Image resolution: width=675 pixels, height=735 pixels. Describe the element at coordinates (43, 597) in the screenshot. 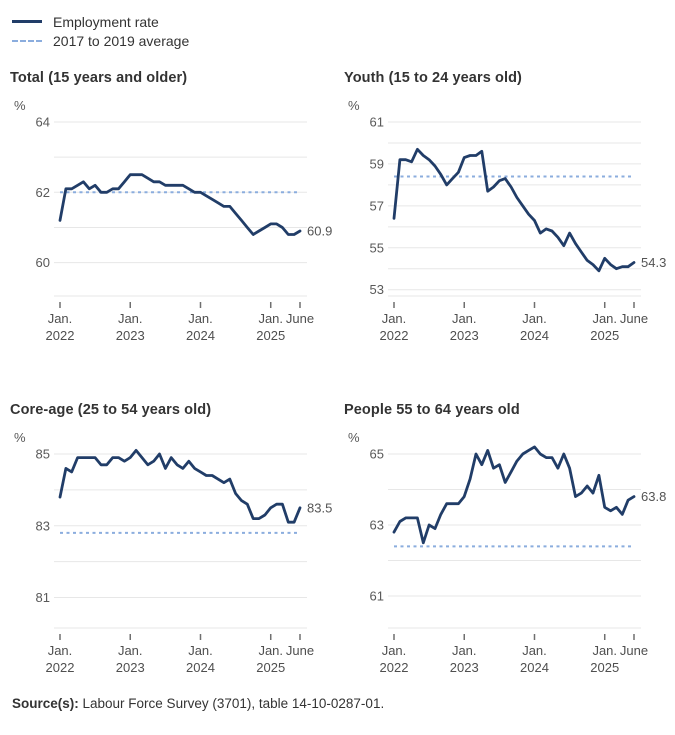

I see `y-axis-label: 81` at that location.